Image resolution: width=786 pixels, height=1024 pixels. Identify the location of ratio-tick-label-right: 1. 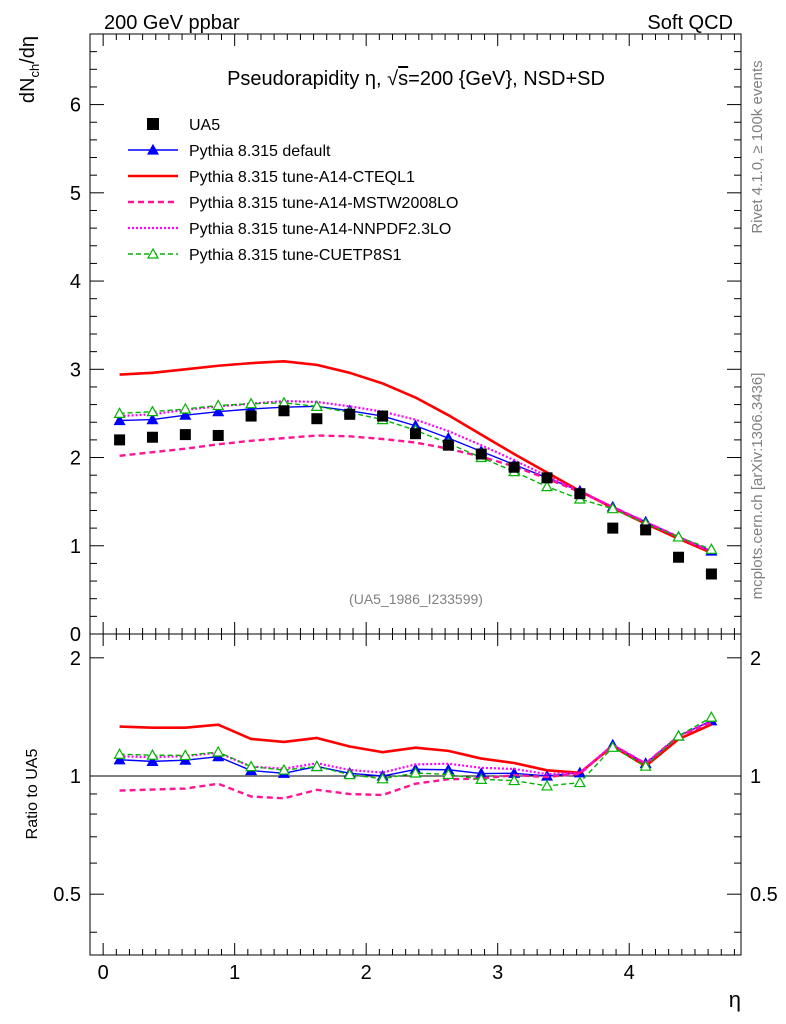
(755, 777).